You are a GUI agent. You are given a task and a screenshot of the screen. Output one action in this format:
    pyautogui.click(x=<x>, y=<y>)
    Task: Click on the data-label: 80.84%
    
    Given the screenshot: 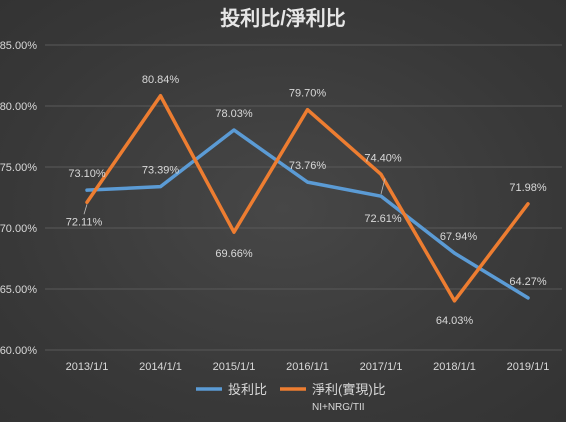 What is the action you would take?
    pyautogui.click(x=161, y=80)
    